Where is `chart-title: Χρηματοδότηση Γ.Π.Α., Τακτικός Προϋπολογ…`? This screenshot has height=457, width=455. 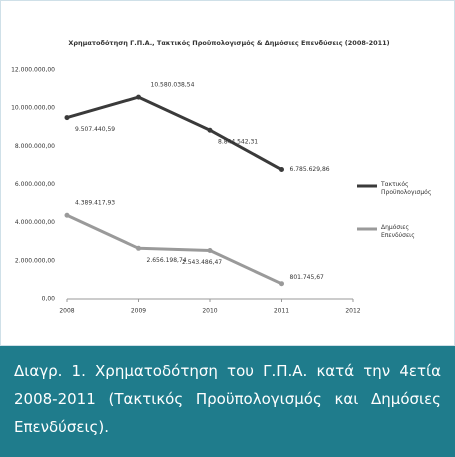 chart-title: Χρηματοδότηση Γ.Π.Α., Τακτικός Προϋπολογ… is located at coordinates (228, 43).